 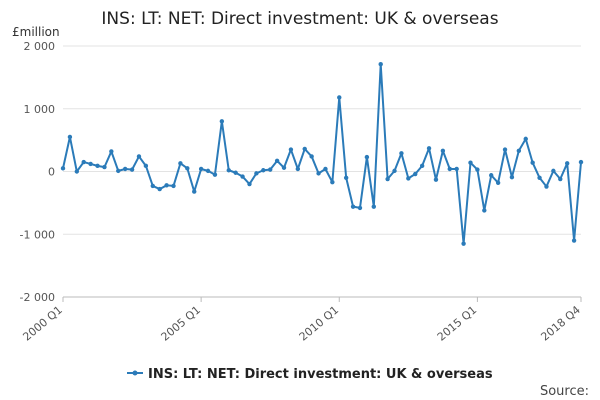 What do you see at coordinates (40, 109) in the screenshot?
I see `y-tick-label: 1 000` at bounding box center [40, 109].